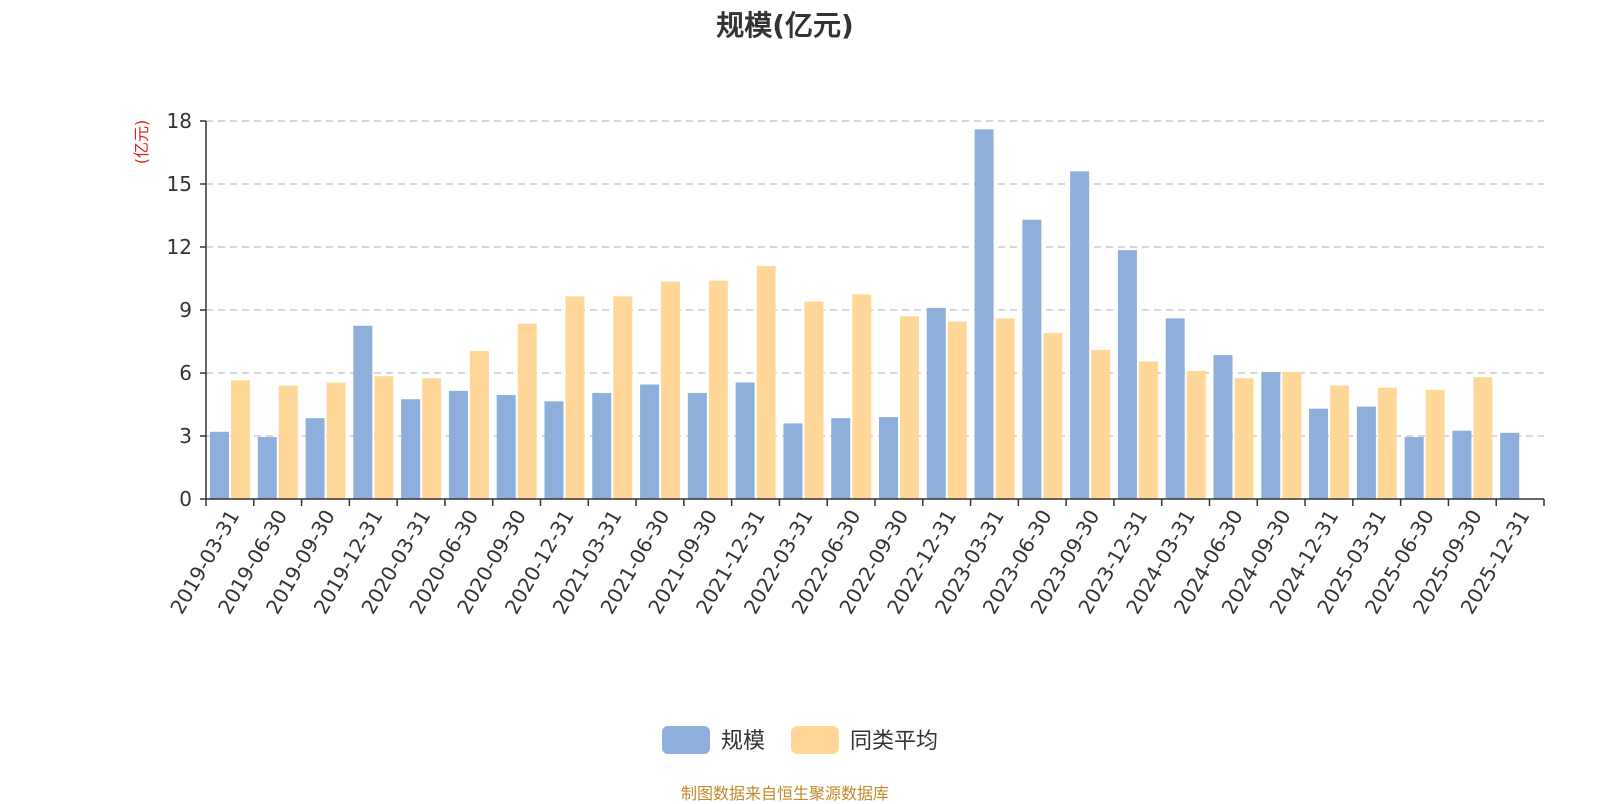 Image resolution: width=1600 pixels, height=804 pixels. What do you see at coordinates (894, 741) in the screenshot?
I see `legend-label-peer-average: 同类平均` at bounding box center [894, 741].